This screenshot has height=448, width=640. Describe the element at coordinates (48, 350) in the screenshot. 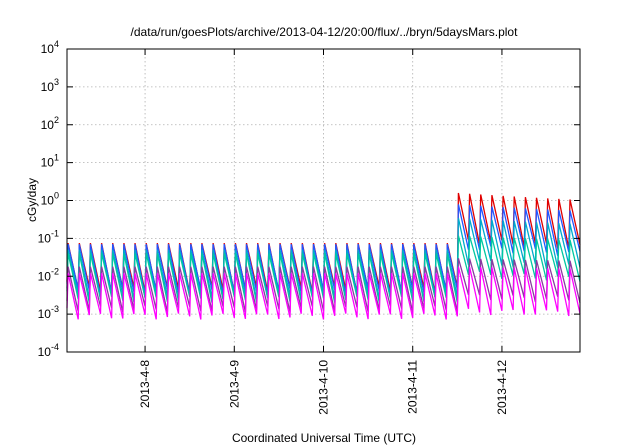

I see `y-tick-label: 10⁻⁴` at that location.